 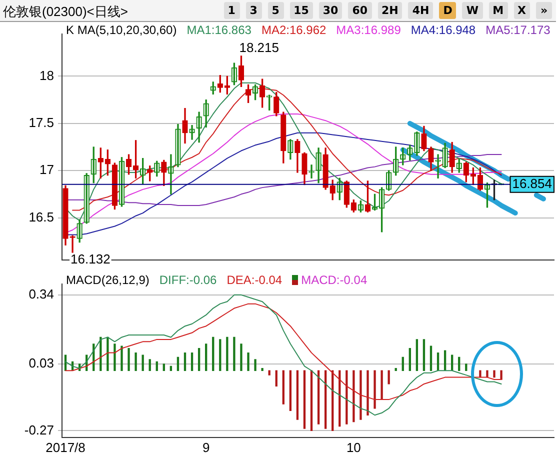 What do you see at coordinates (293, 30) in the screenshot?
I see `text: MA2:16.962` at bounding box center [293, 30].